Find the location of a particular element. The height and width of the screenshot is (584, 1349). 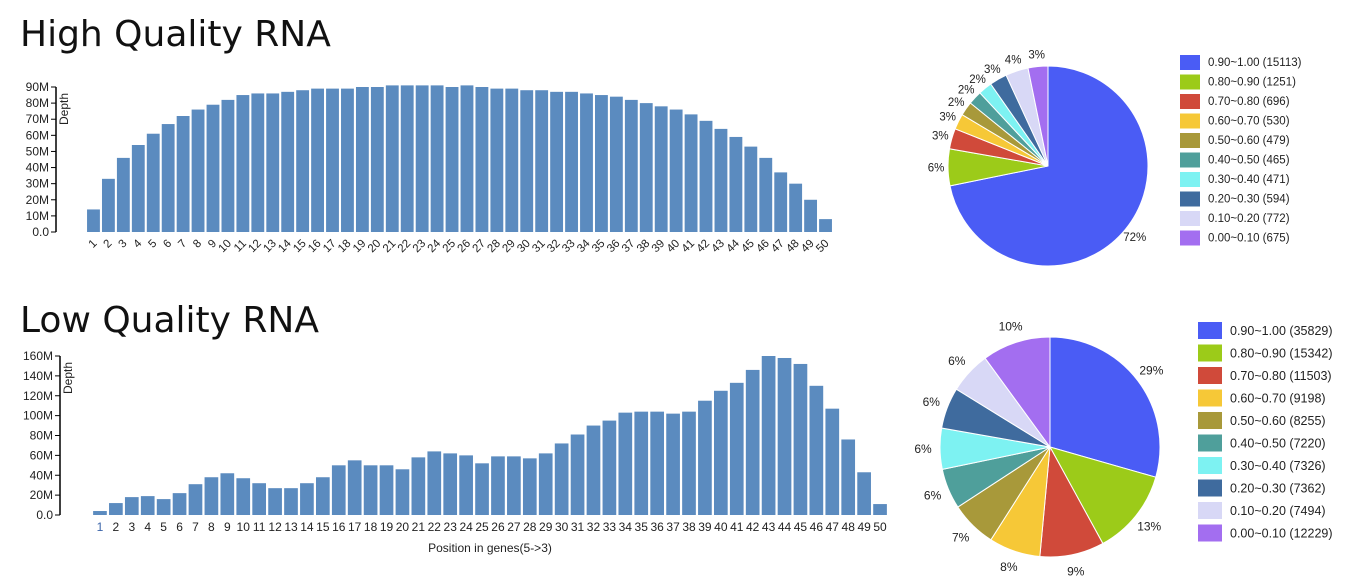

y-axis-label: Depth is located at coordinates (64, 109).